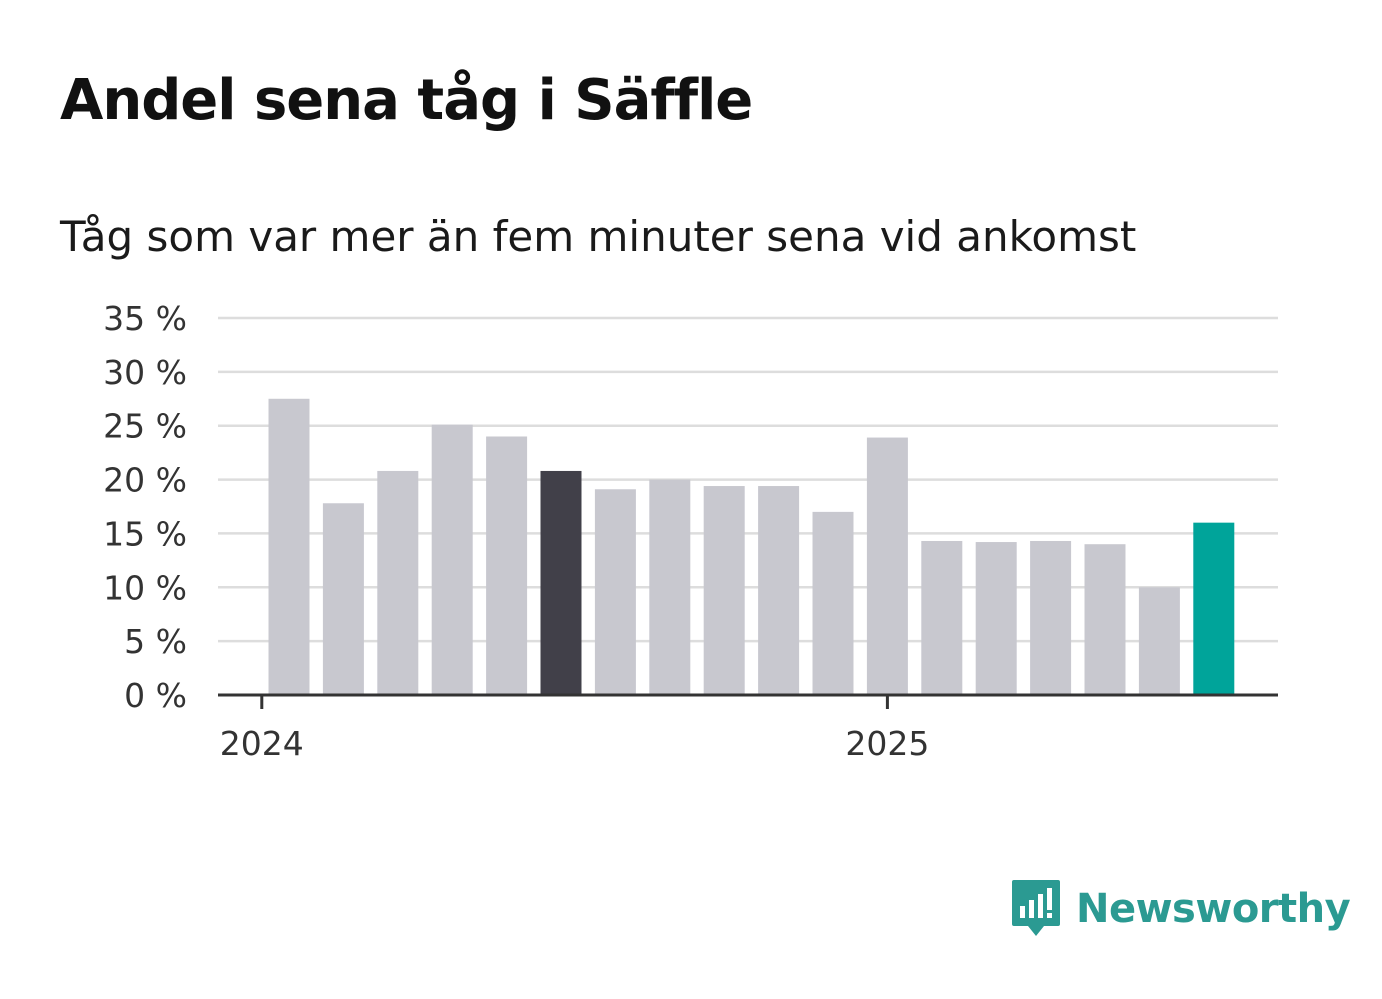 This screenshot has height=999, width=1382. What do you see at coordinates (145, 372) in the screenshot?
I see `y-tick-label: 30 %` at bounding box center [145, 372].